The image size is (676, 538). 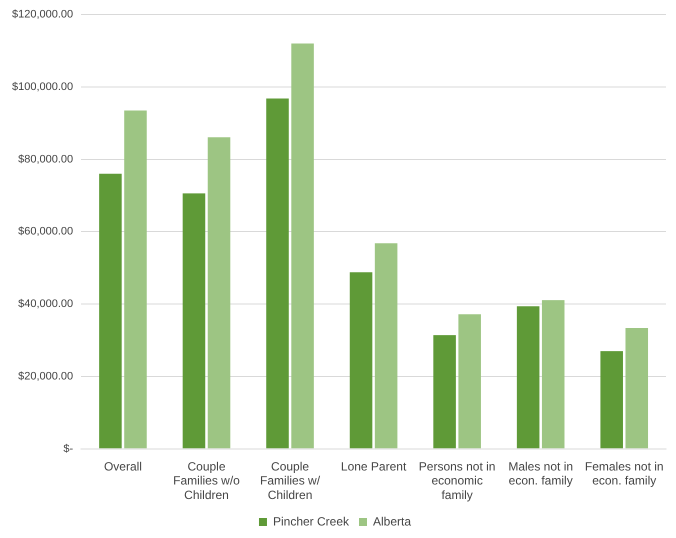 I want to click on x-tick-label: Persons not in economic family, so click(x=457, y=480).